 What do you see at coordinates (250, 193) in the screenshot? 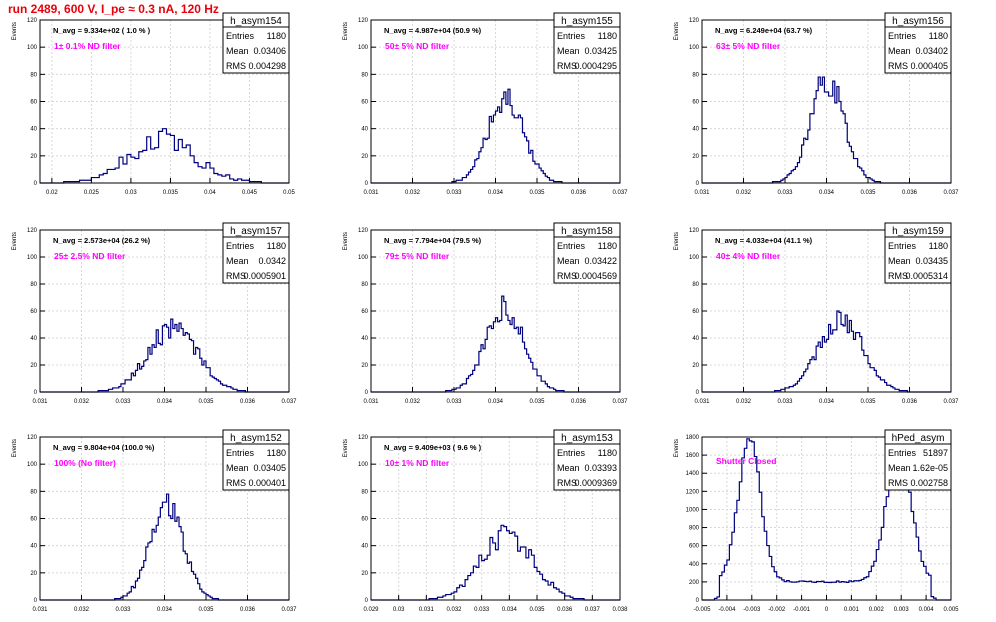
I see `x-tick-label: 0.045` at bounding box center [250, 193].